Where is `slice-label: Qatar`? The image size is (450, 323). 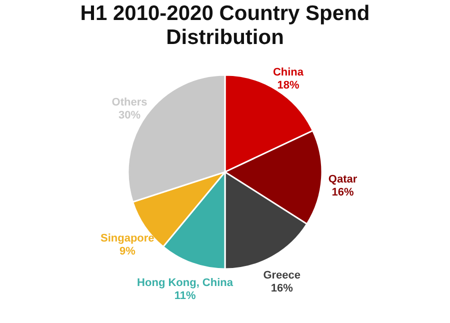 slice-label: Qatar is located at coordinates (343, 179).